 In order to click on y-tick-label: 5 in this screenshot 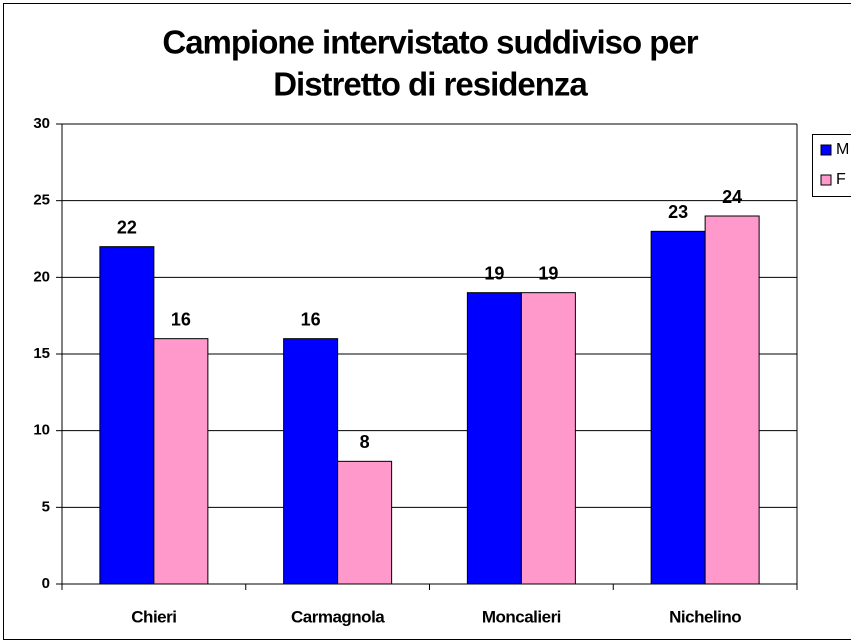, I will do `click(46, 506)`.